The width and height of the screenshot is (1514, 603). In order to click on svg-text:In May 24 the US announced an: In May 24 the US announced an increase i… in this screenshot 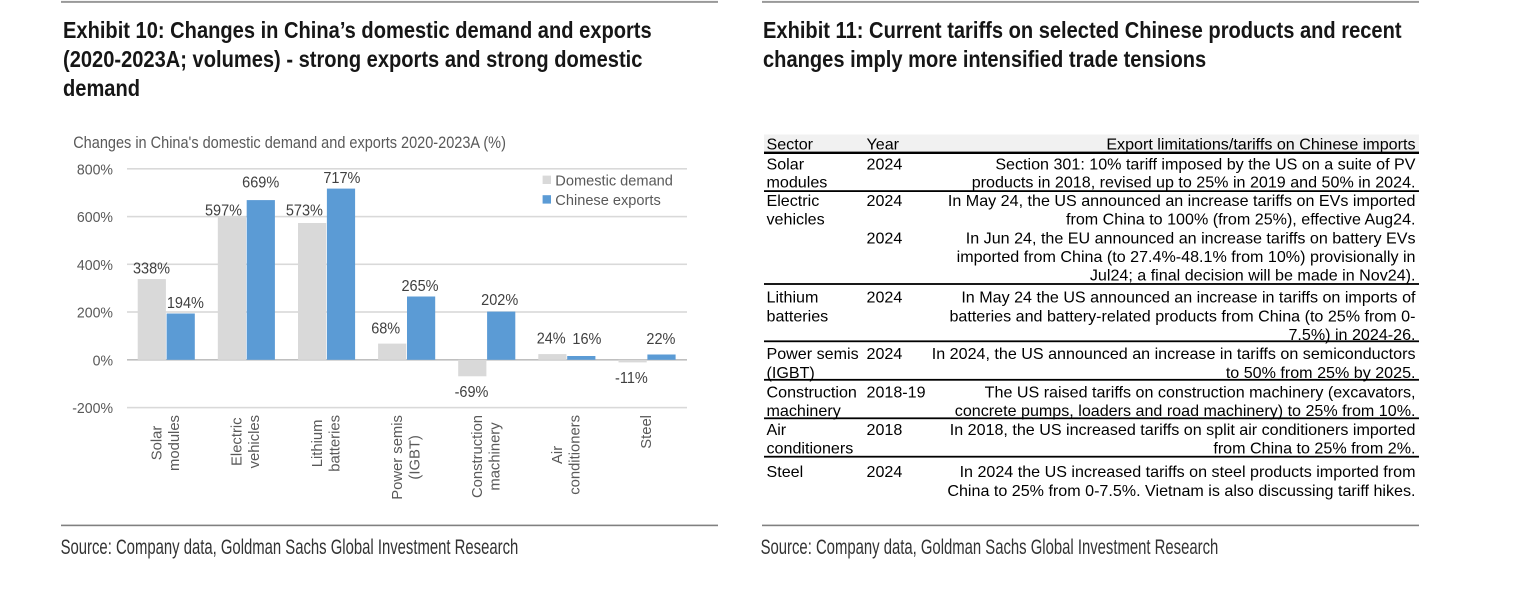, I will do `click(1188, 298)`.